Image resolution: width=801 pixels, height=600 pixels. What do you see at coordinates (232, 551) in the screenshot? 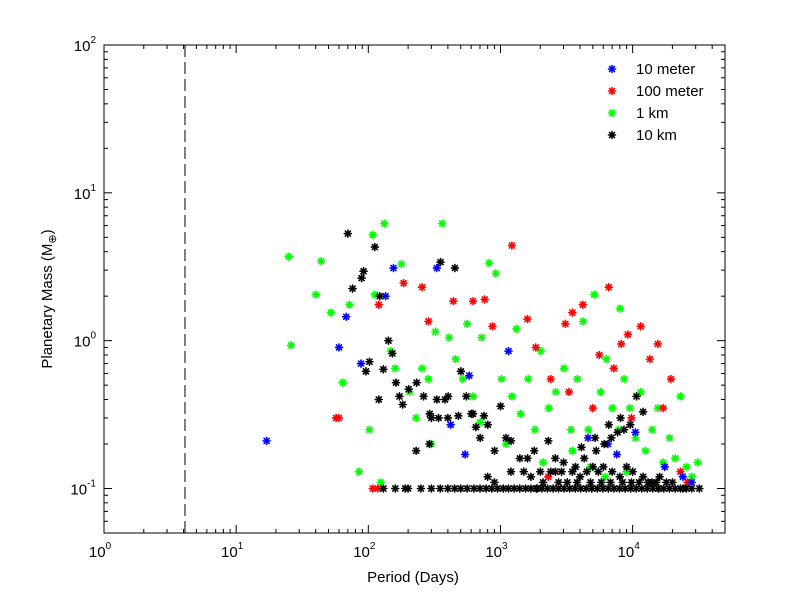
I see `x-tick-label: 10¹` at bounding box center [232, 551].